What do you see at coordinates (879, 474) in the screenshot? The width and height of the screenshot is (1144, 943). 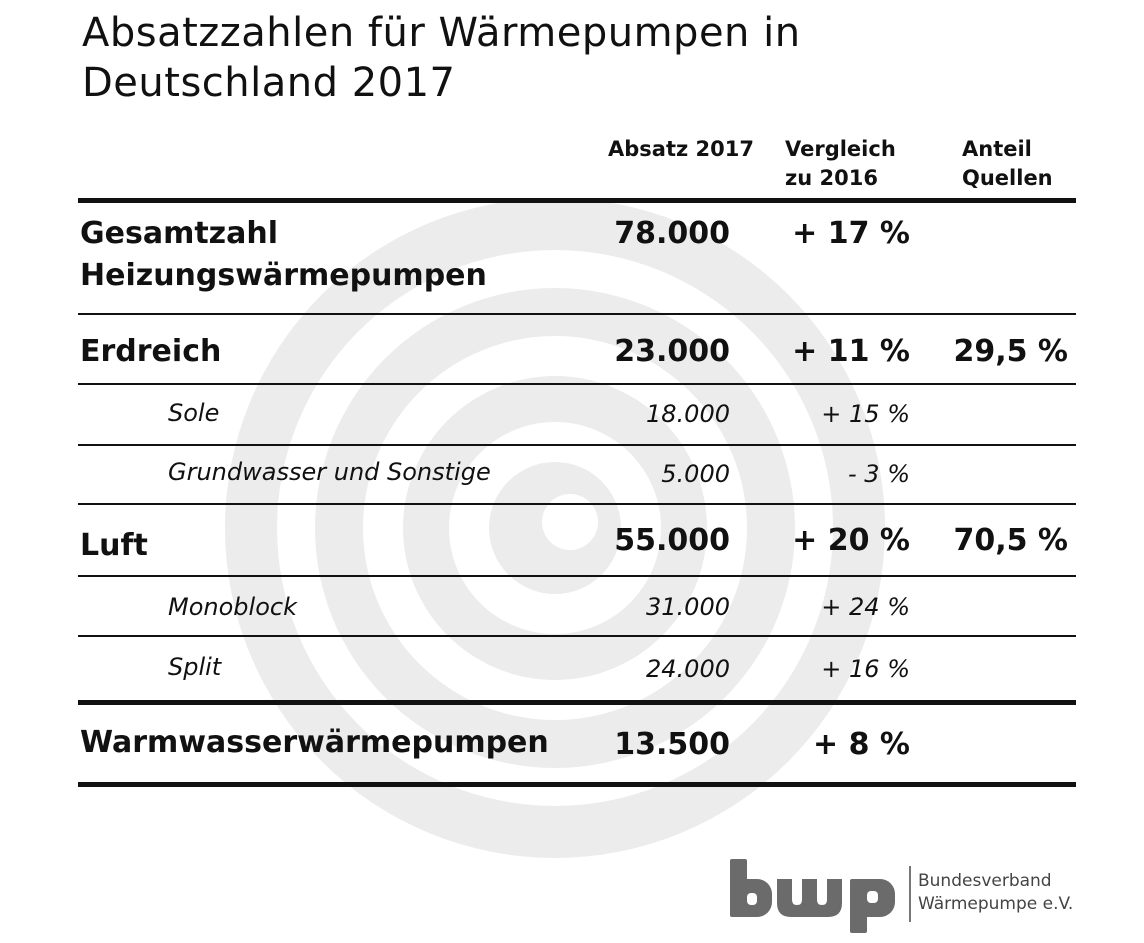 I see `cell-vergleich: - 3 %` at bounding box center [879, 474].